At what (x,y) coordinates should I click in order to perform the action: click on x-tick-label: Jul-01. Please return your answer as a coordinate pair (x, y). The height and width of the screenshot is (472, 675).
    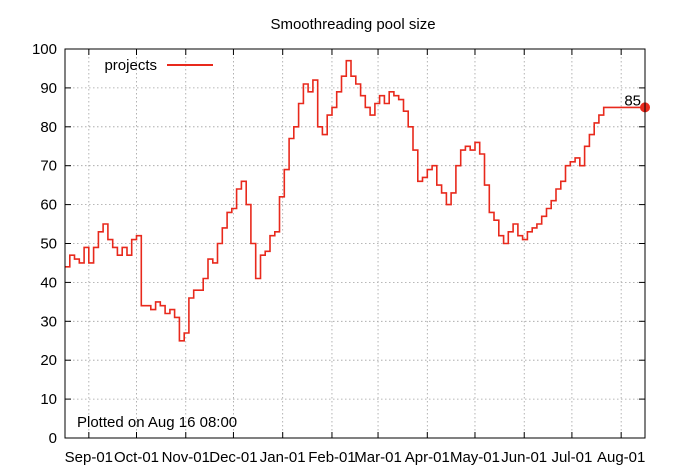
    Looking at the image, I should click on (571, 457).